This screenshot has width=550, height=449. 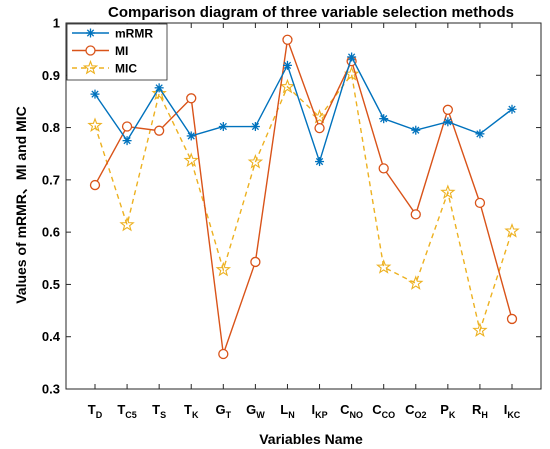 What do you see at coordinates (251, 409) in the screenshot?
I see `x-tick-label-main: G` at bounding box center [251, 409].